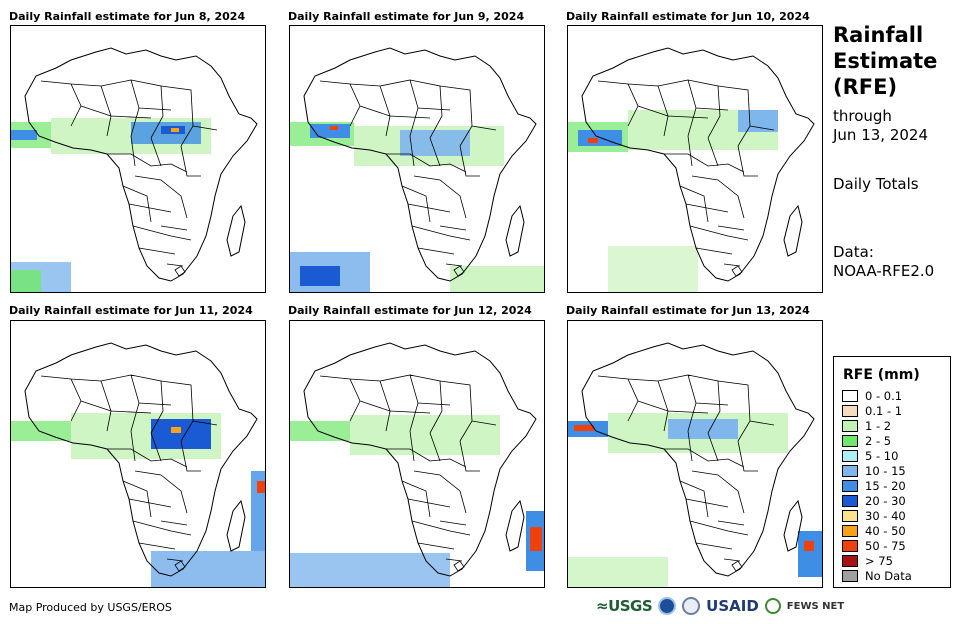 Image resolution: width=970 pixels, height=624 pixels. I want to click on legend-item: 50 - 75, so click(874, 546).